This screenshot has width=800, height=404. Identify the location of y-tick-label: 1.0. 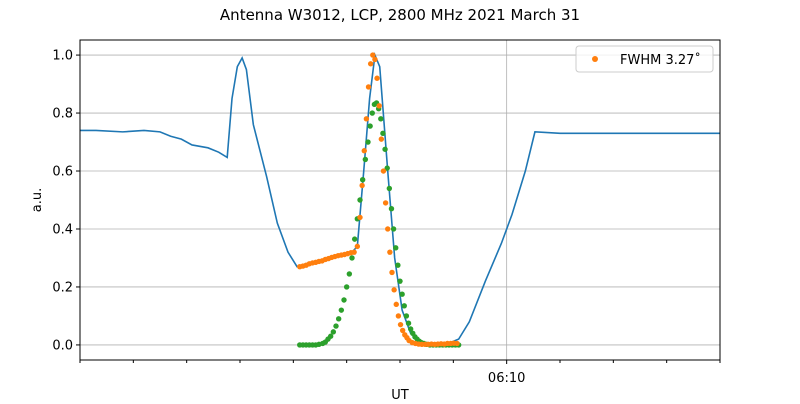
(62, 56).